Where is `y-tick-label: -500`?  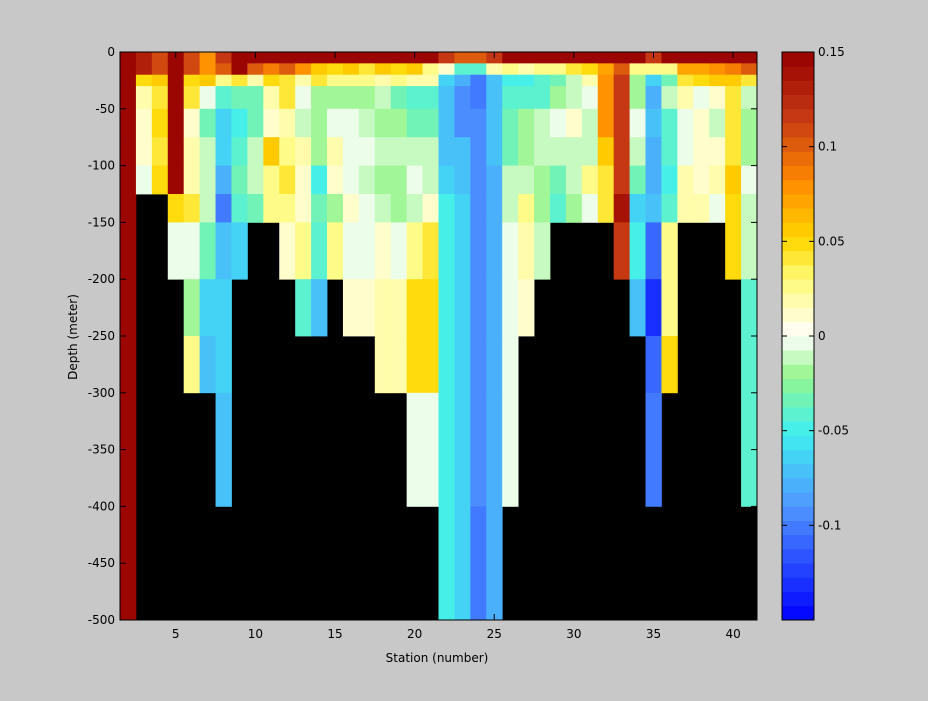 y-tick-label: -500 is located at coordinates (101, 620).